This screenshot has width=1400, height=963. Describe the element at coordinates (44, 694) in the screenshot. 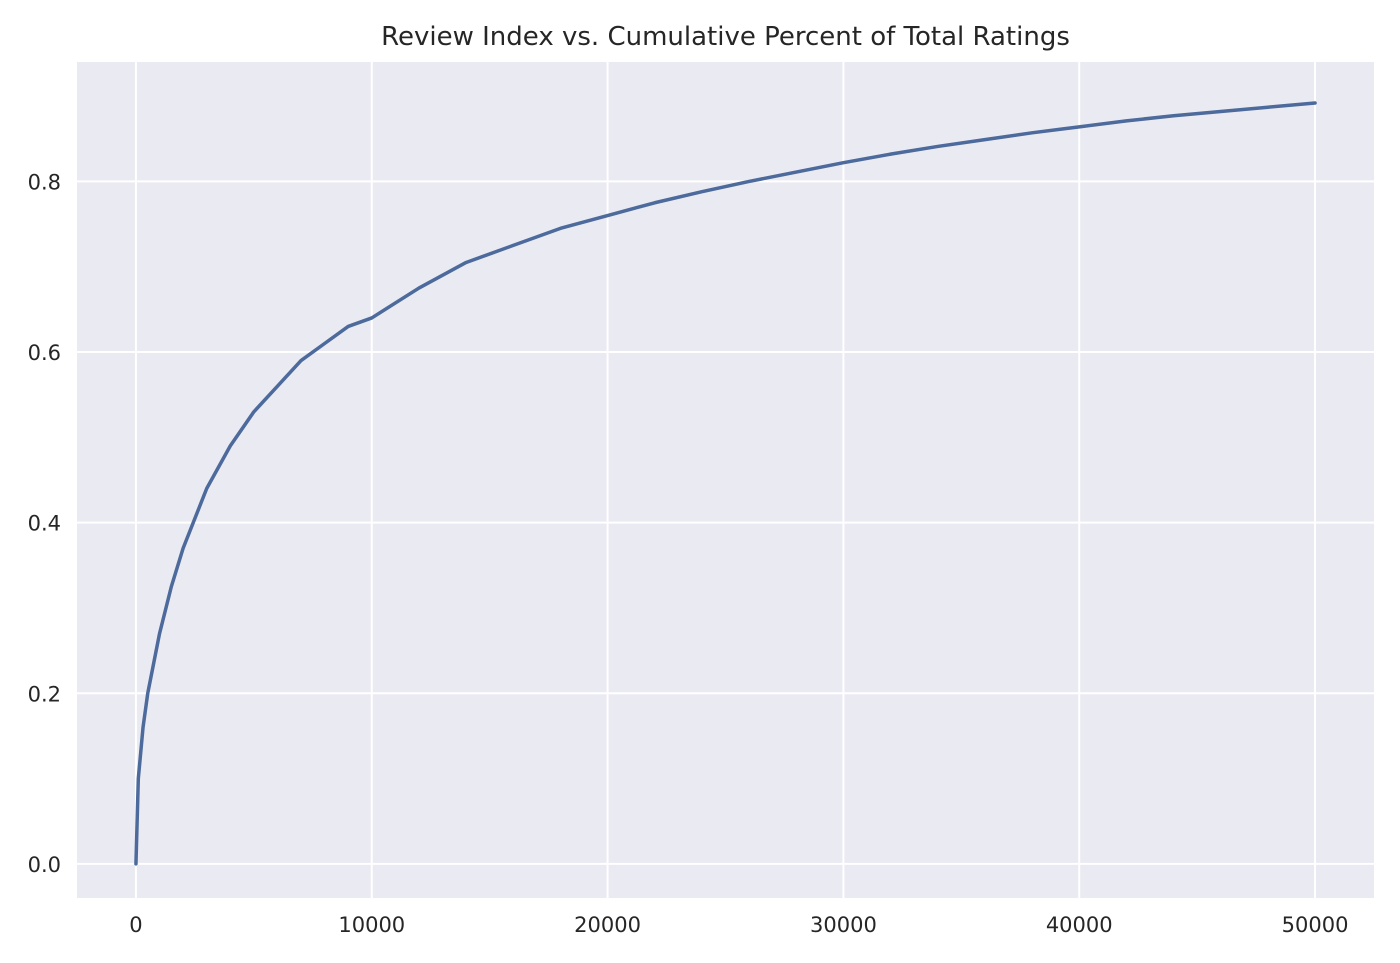

I see `y-tick-label: 0.2` at that location.